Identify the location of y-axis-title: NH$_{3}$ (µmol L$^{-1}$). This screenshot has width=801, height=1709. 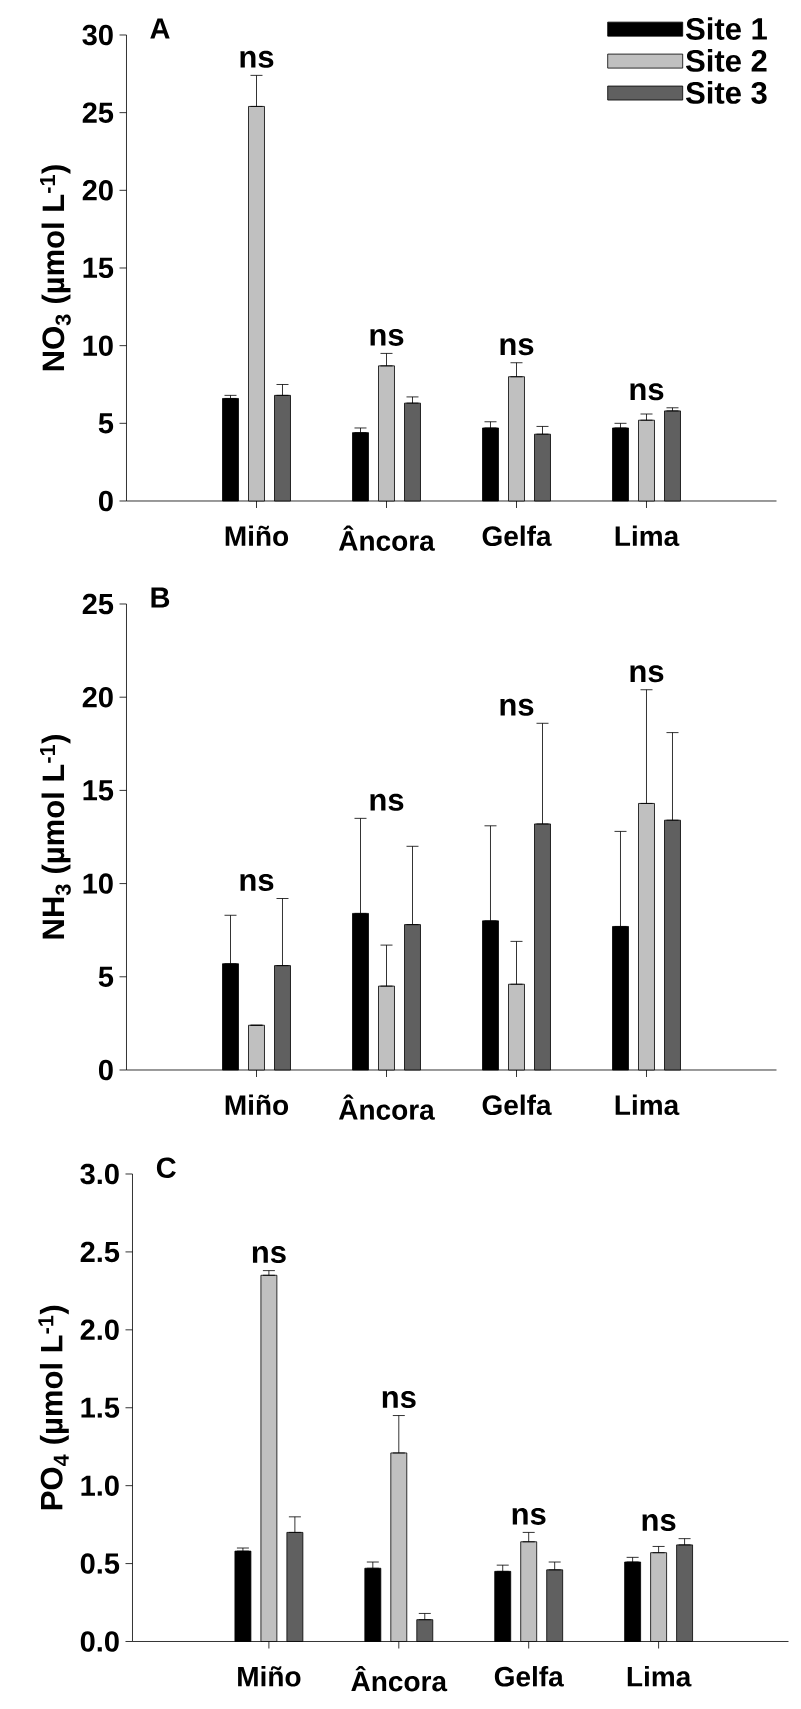
(55, 837).